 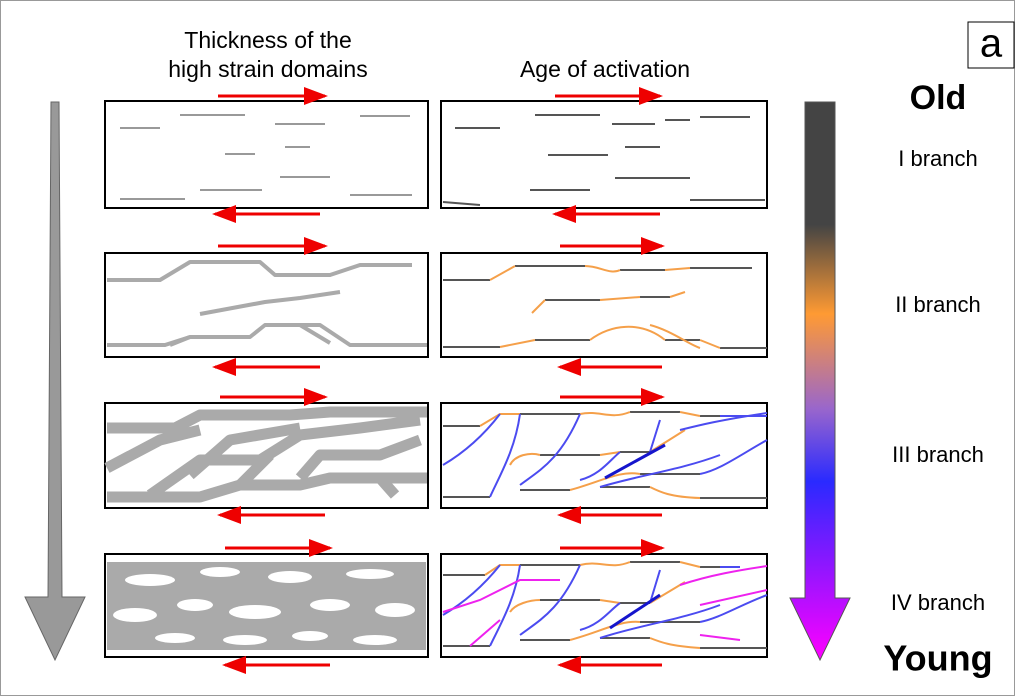 I want to click on left-title: high strain domains, so click(x=267, y=69).